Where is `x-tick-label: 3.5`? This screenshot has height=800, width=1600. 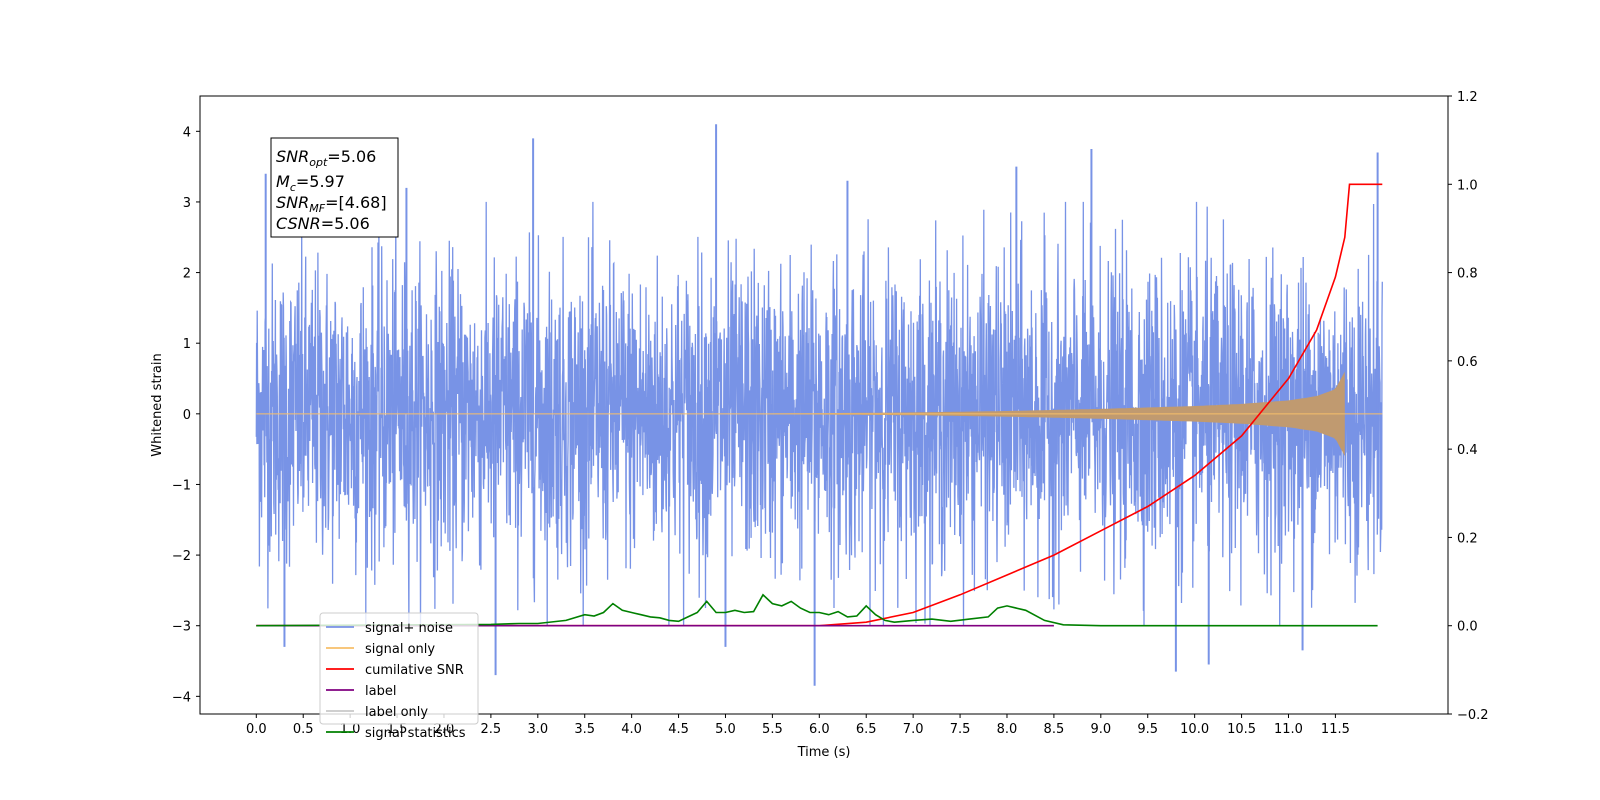 x-tick-label: 3.5 is located at coordinates (584, 729).